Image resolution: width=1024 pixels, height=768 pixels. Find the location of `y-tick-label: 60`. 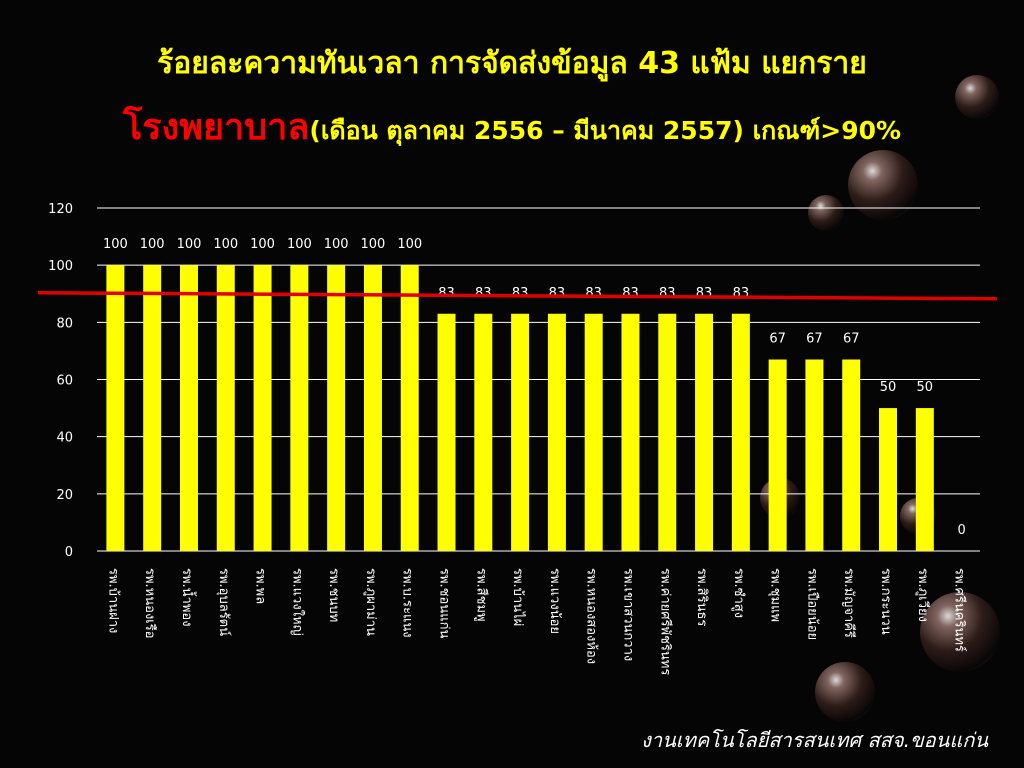

y-tick-label: 60 is located at coordinates (64, 381).